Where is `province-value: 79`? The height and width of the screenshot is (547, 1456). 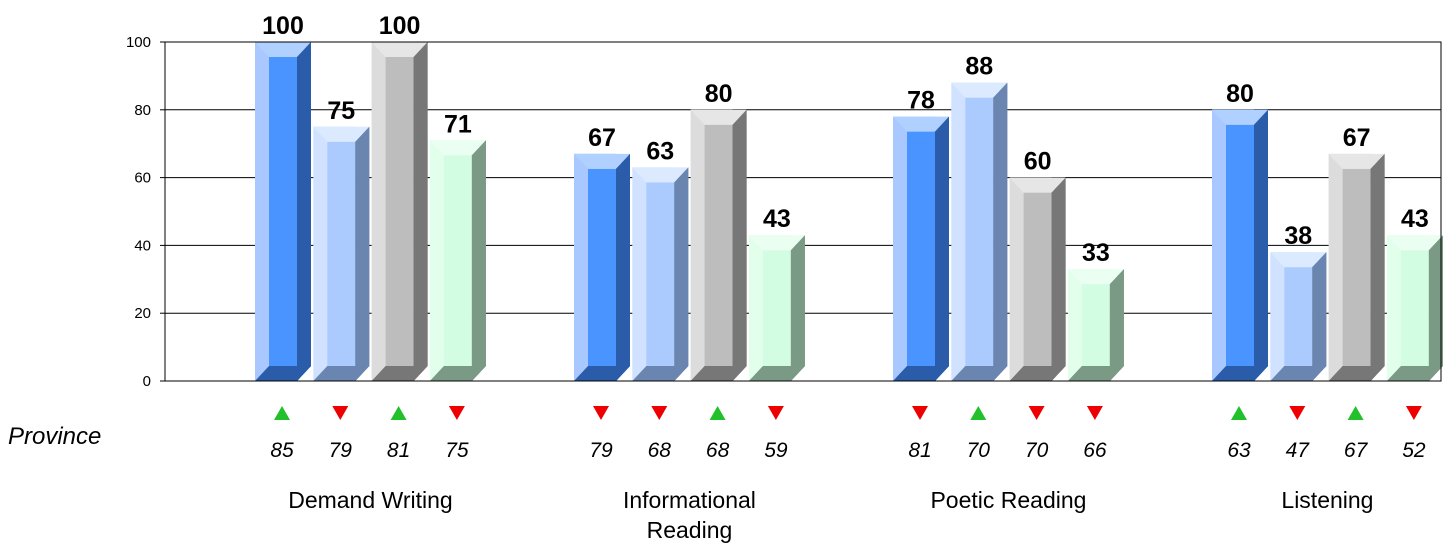
province-value: 79 is located at coordinates (341, 450).